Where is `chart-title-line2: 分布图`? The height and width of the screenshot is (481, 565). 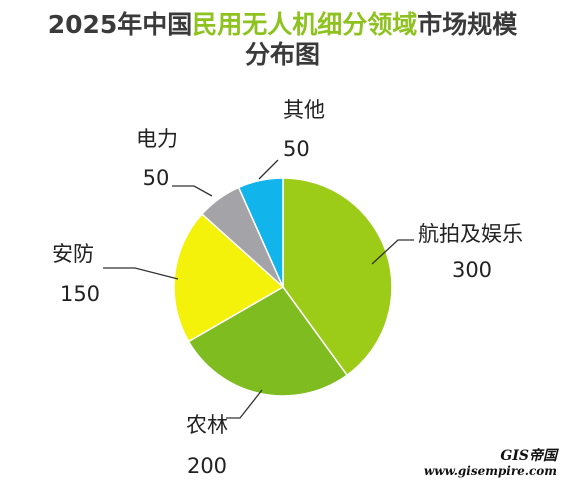 chart-title-line2: 分布图 is located at coordinates (282, 54).